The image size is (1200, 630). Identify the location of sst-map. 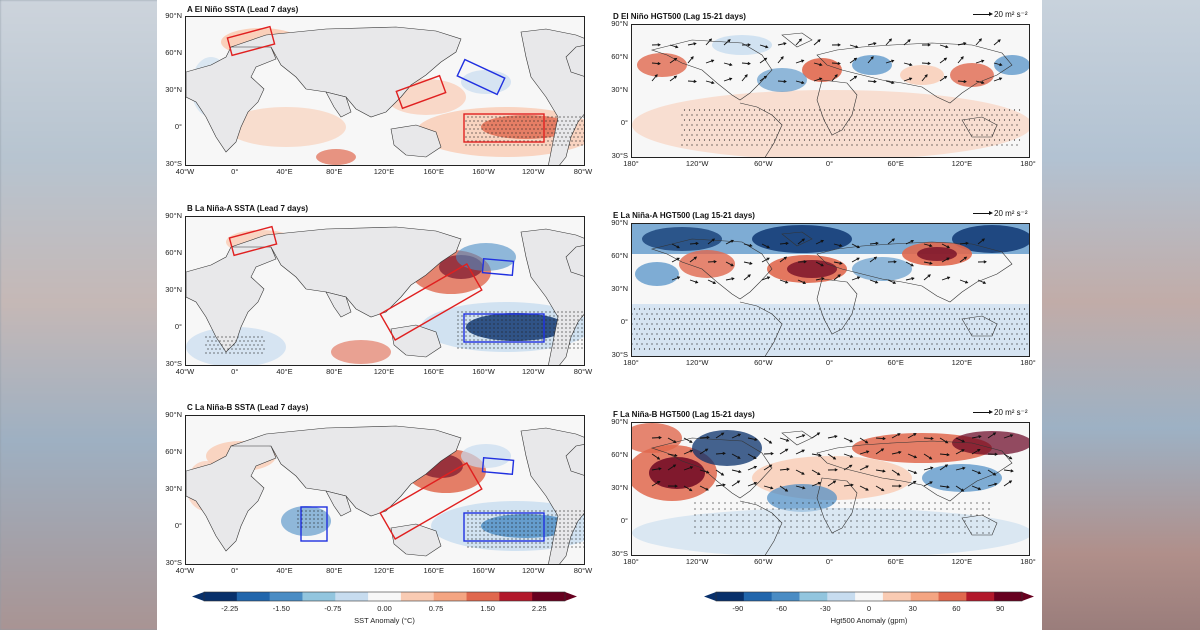
(385, 291).